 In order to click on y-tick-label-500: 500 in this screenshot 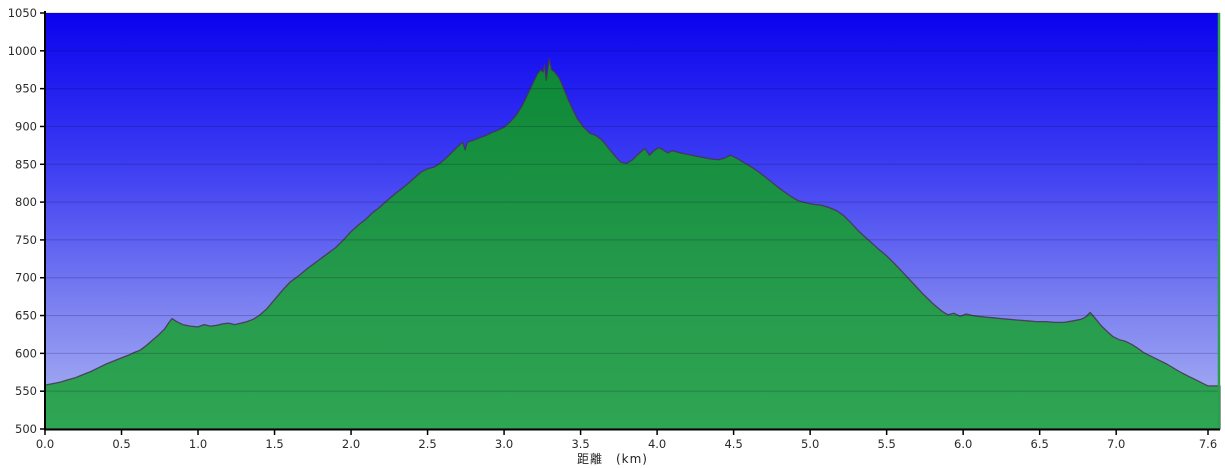, I will do `click(26, 429)`.